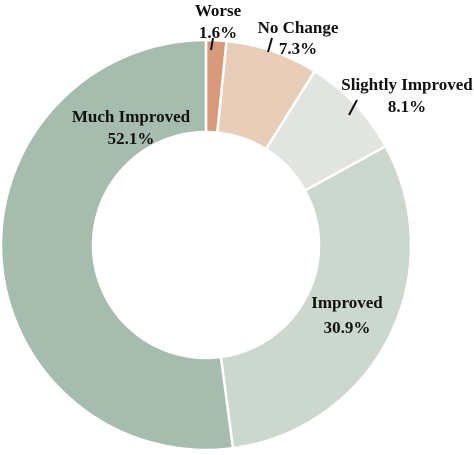 The image size is (474, 455). I want to click on leader-lines, so click(284, 76).